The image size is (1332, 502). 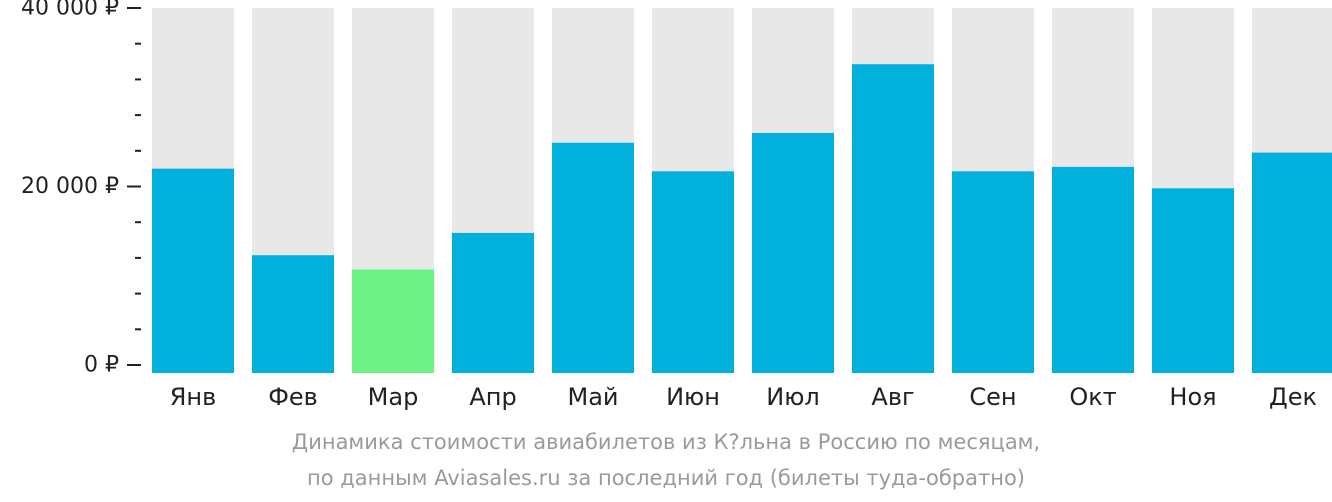 What do you see at coordinates (743, 397) in the screenshot?
I see `x-axis-labels: Янв Фев Мар Апр Май Июн Июл Авг Сен Окт Ноя Дек` at bounding box center [743, 397].